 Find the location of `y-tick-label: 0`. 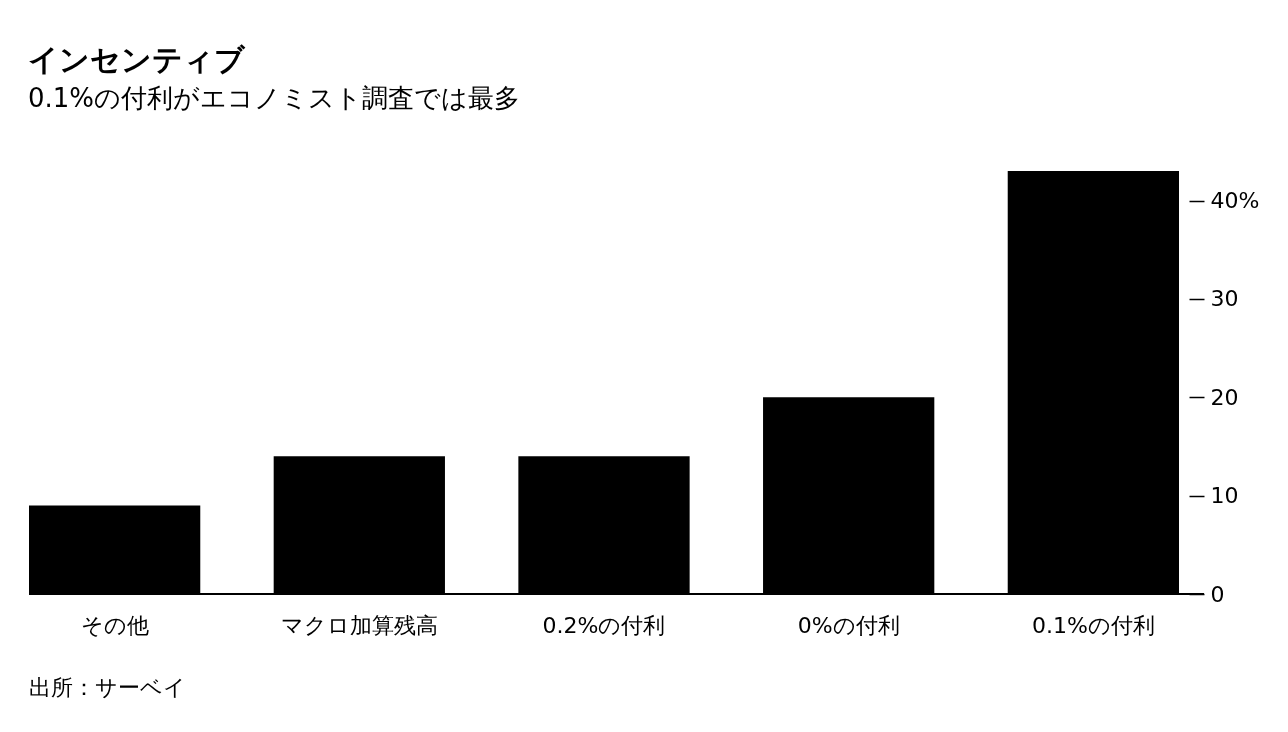

y-tick-label: 0 is located at coordinates (1217, 594).